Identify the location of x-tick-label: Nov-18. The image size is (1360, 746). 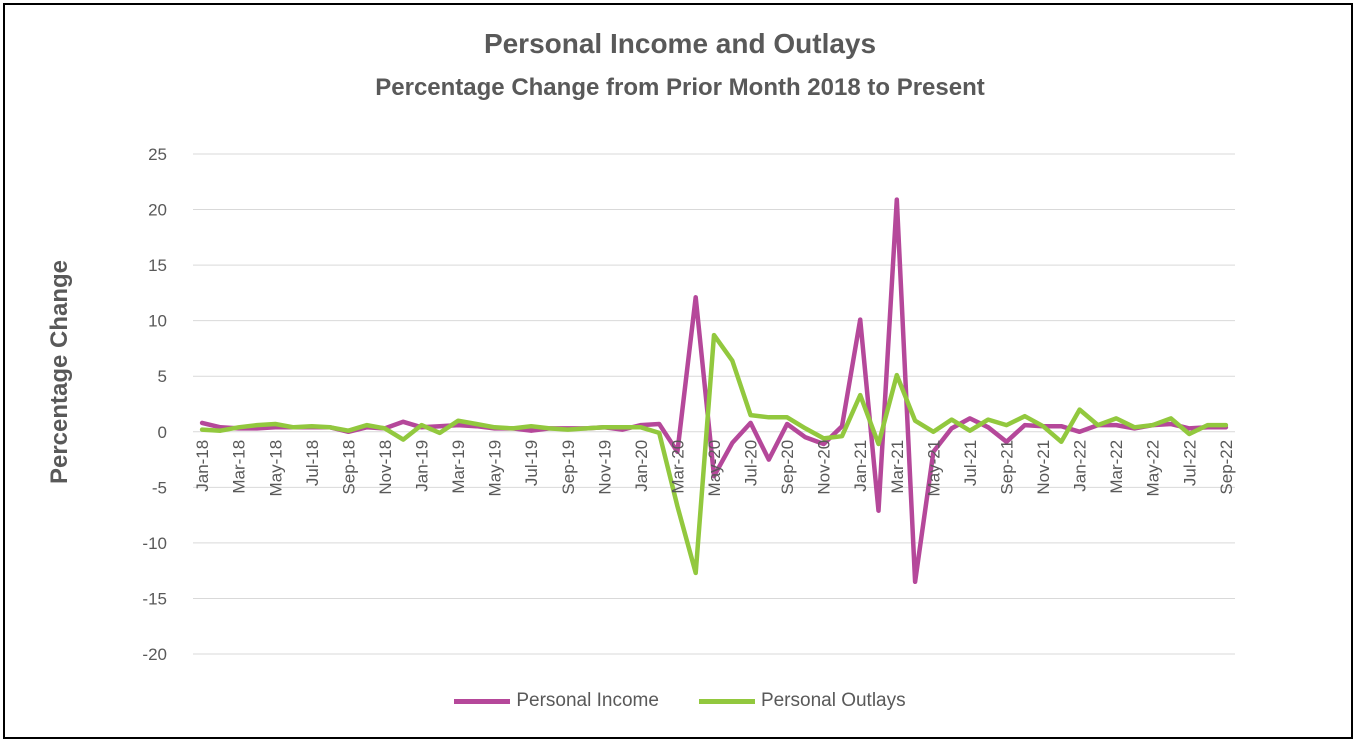
(385, 467).